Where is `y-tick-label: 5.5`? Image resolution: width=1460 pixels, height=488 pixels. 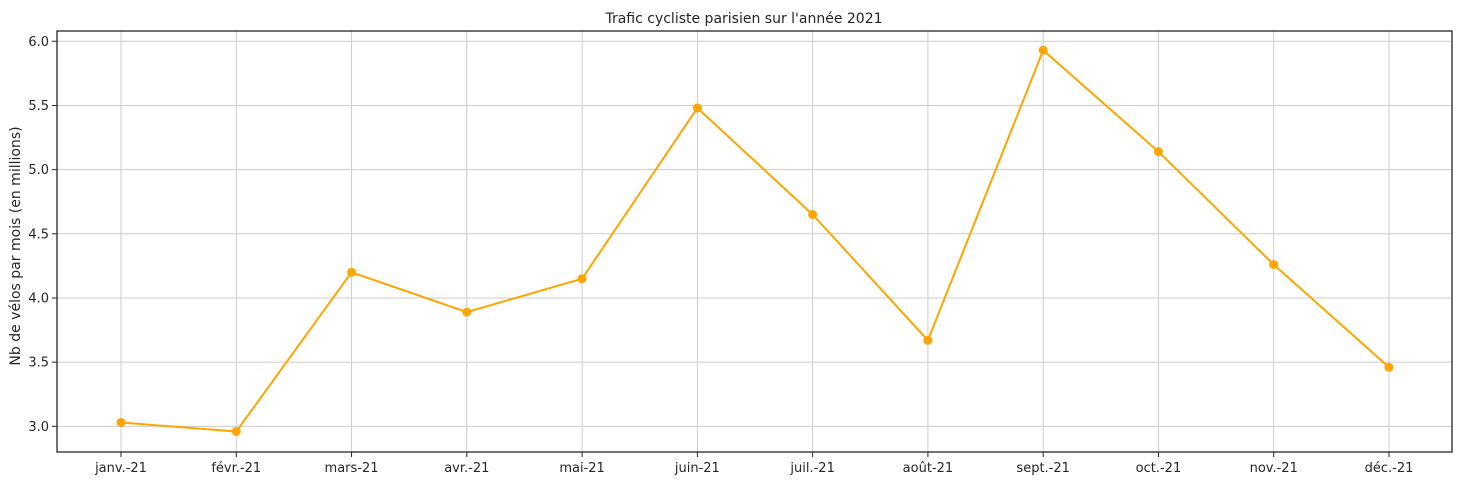
y-tick-label: 5.5 is located at coordinates (38, 106).